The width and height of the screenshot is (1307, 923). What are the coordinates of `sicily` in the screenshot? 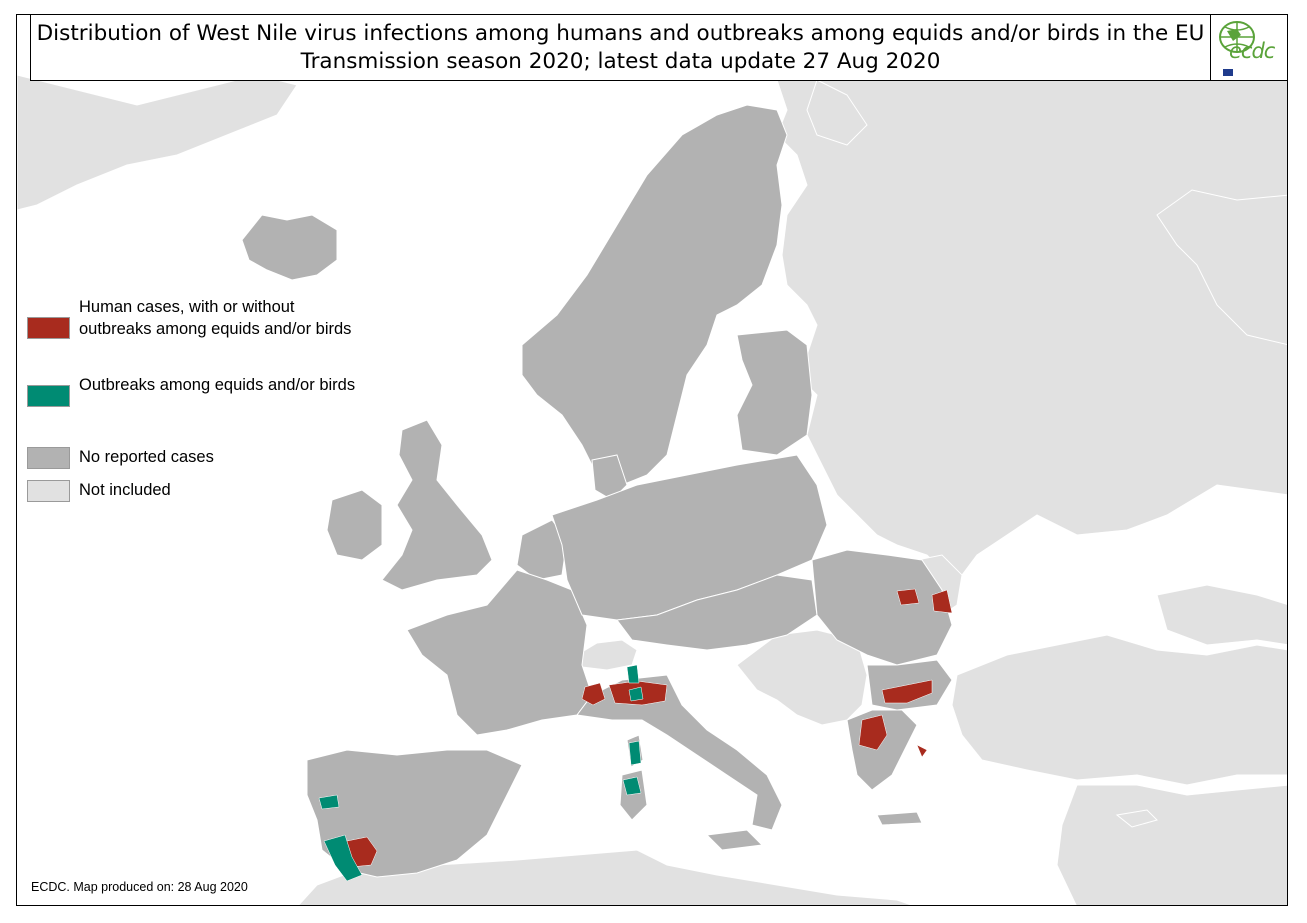 It's located at (734, 840).